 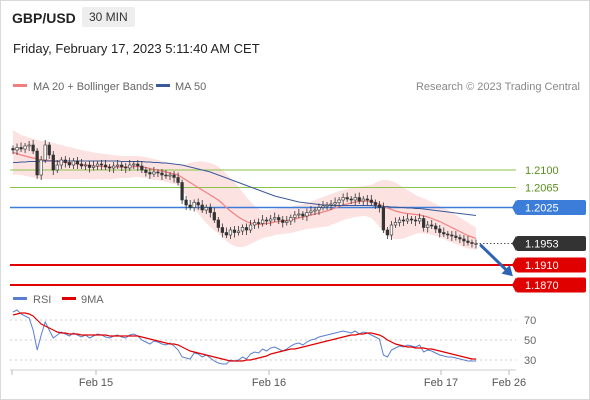 I want to click on level-label: 1.2100, so click(x=542, y=171).